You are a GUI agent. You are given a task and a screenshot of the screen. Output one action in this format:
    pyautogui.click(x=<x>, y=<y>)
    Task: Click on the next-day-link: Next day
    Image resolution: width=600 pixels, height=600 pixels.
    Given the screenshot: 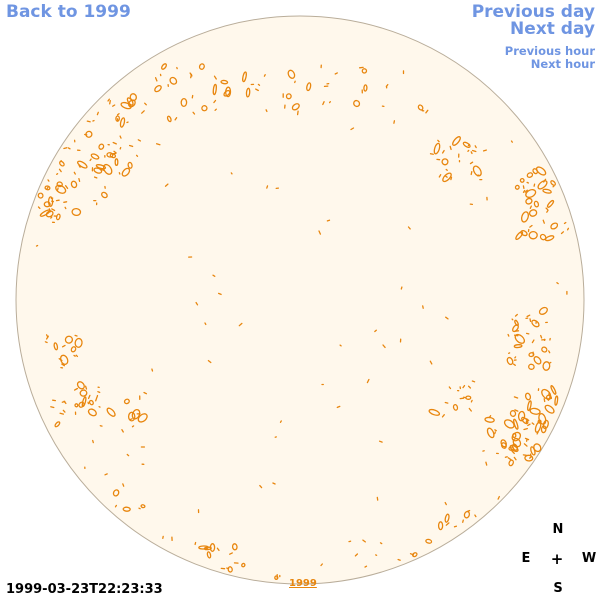 What is the action you would take?
    pyautogui.click(x=552, y=29)
    